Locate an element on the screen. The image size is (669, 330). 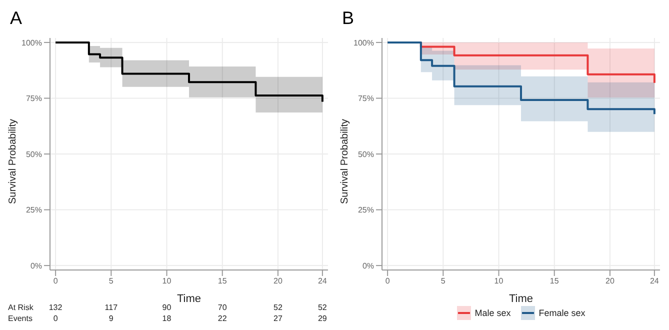
text: 90 is located at coordinates (167, 307).